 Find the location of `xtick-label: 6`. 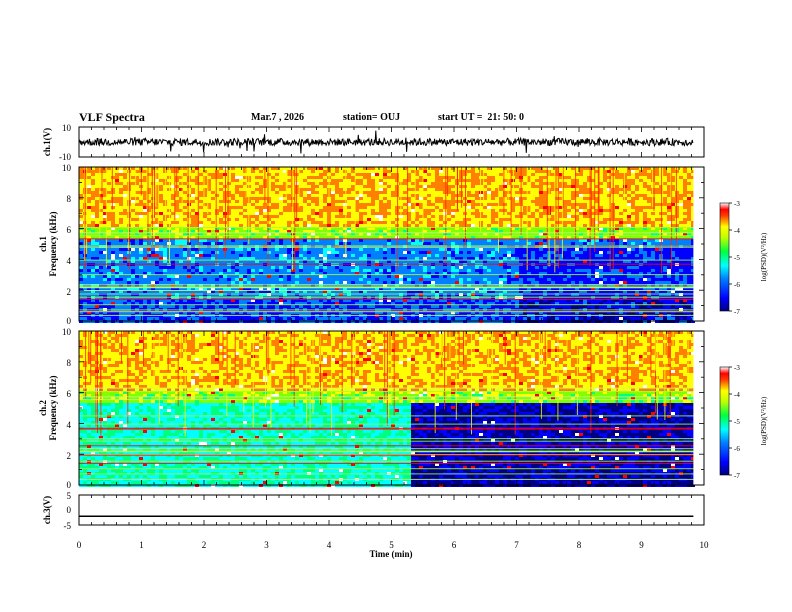

xtick-label: 6 is located at coordinates (454, 545).